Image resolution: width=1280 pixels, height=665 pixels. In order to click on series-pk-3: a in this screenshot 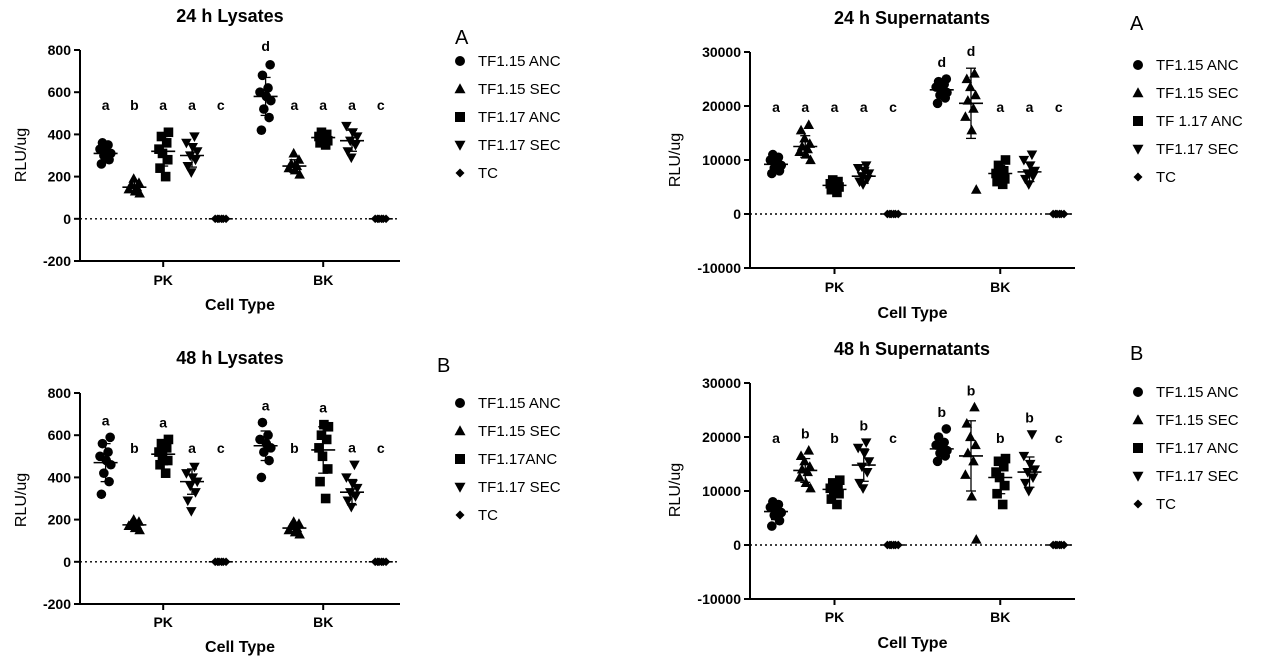, I will do `click(163, 446)`.